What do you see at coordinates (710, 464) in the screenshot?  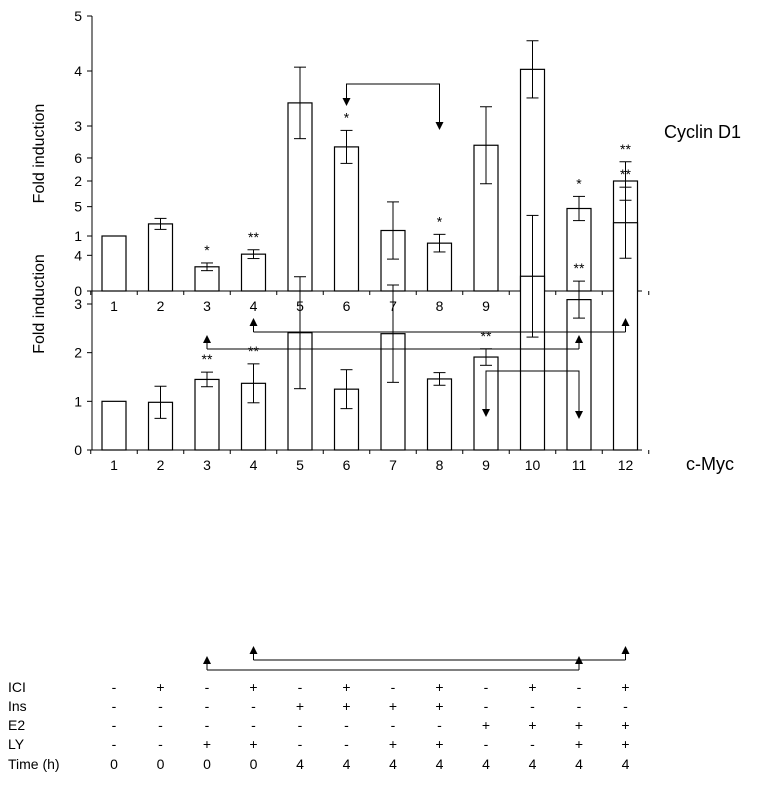 I see `gene-label: c-Myc` at bounding box center [710, 464].